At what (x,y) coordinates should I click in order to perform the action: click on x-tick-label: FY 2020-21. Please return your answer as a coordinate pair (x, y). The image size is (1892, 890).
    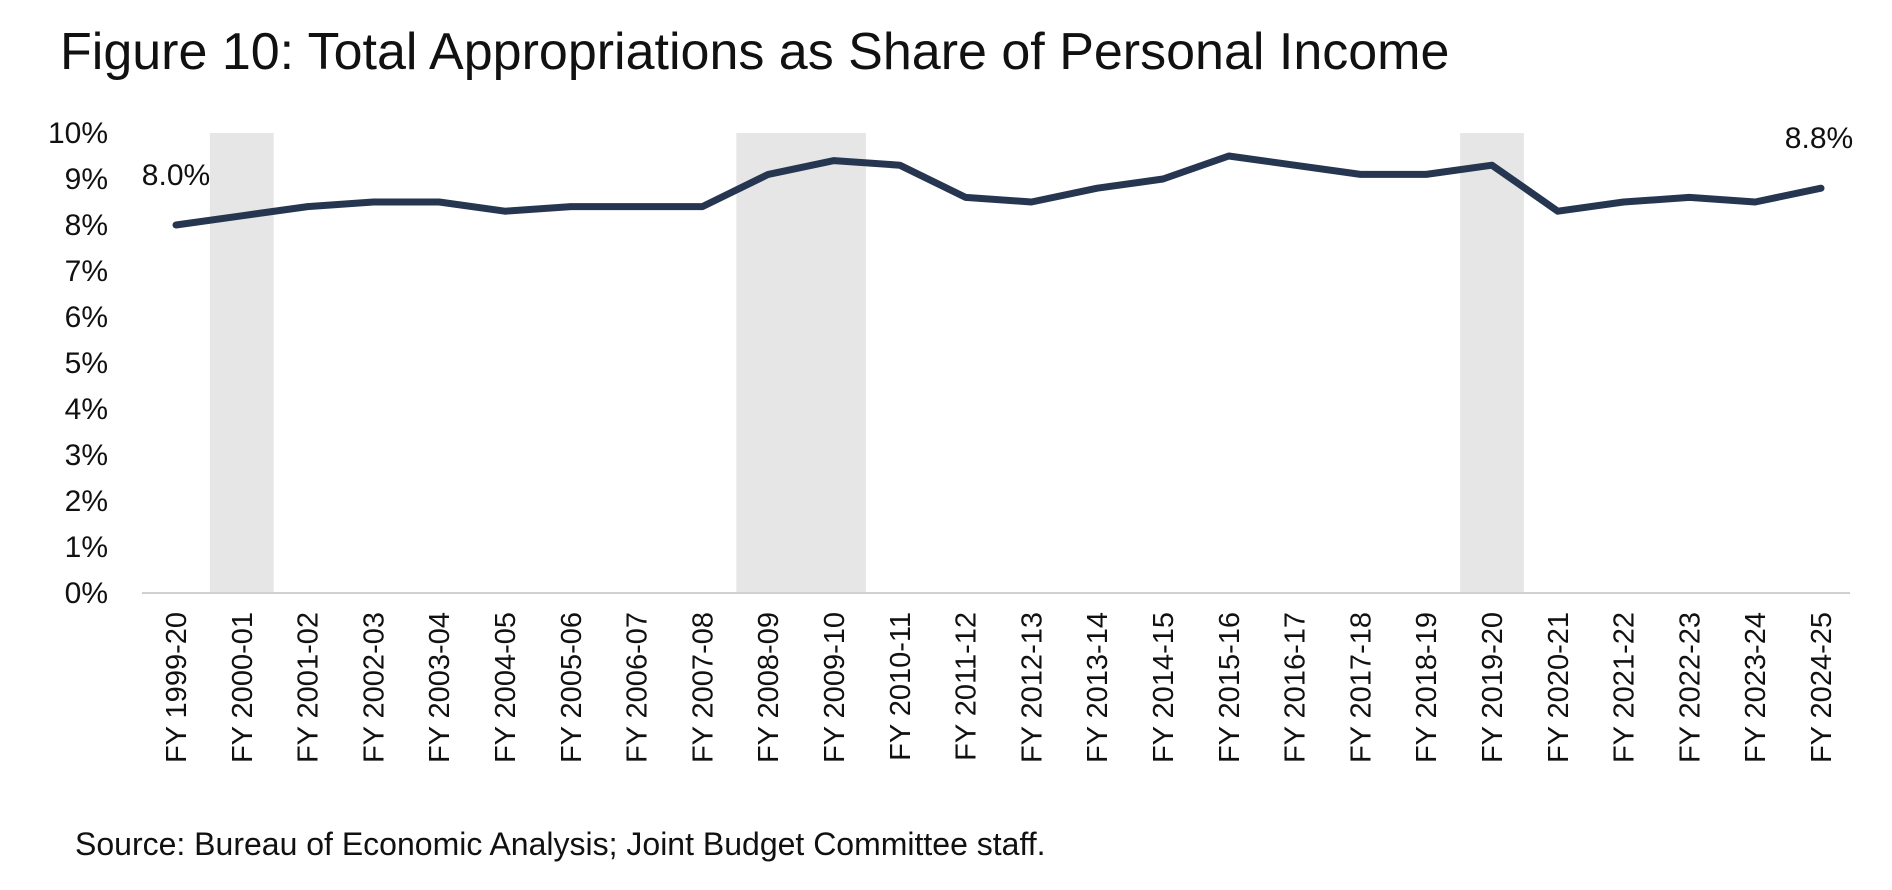
    Looking at the image, I should click on (1559, 687).